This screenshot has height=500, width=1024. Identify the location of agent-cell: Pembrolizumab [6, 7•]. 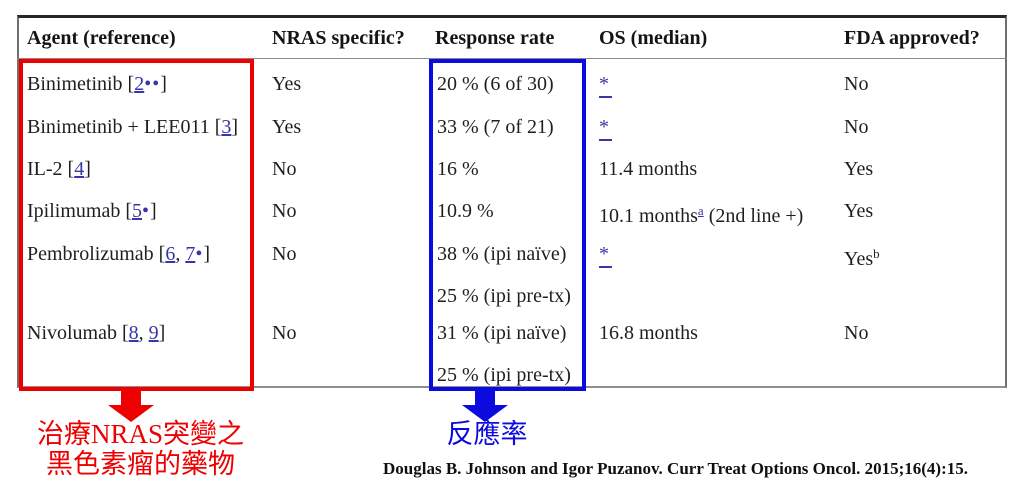
(118, 254).